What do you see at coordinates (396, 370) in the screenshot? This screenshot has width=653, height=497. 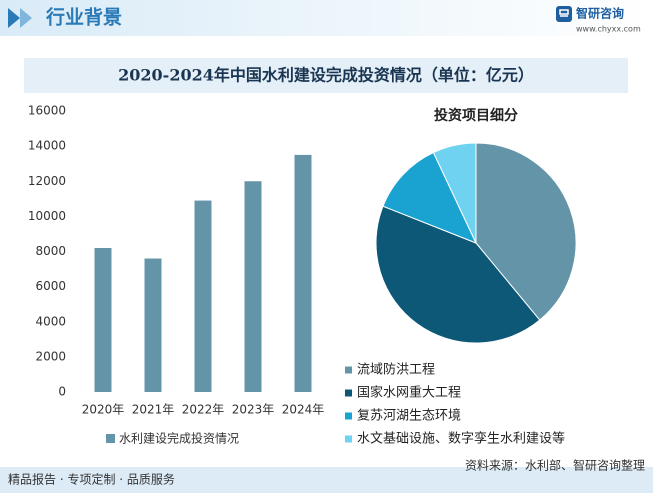 I see `legend-label: 流域防洪工程` at bounding box center [396, 370].